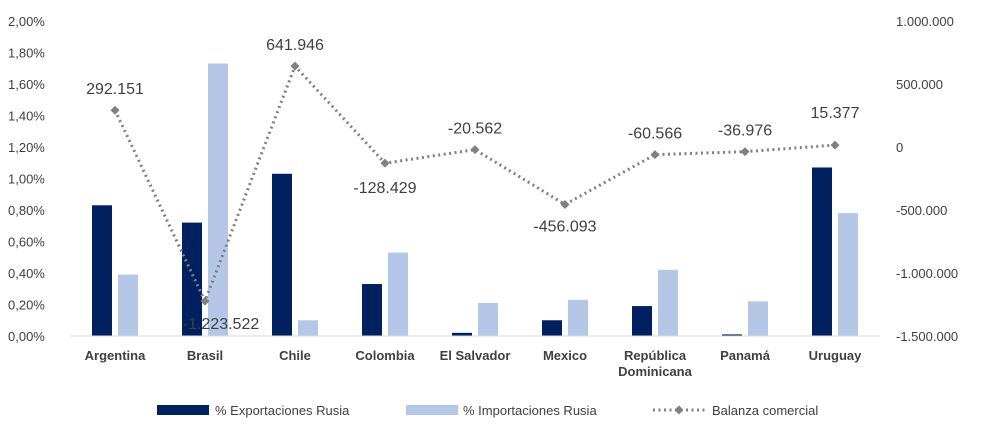 This screenshot has height=441, width=983. I want to click on x-category-label: Dominicana, so click(655, 371).